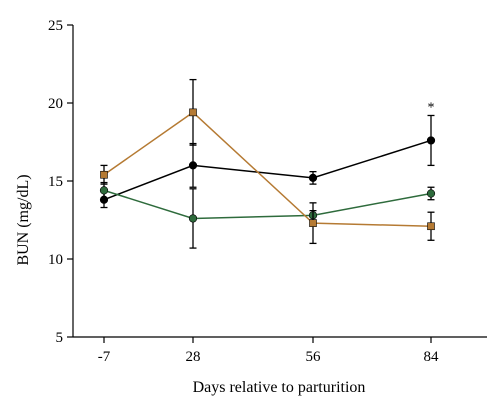 The image size is (500, 411). What do you see at coordinates (268, 351) in the screenshot?
I see `x-ticks: -7 28 56 84` at bounding box center [268, 351].